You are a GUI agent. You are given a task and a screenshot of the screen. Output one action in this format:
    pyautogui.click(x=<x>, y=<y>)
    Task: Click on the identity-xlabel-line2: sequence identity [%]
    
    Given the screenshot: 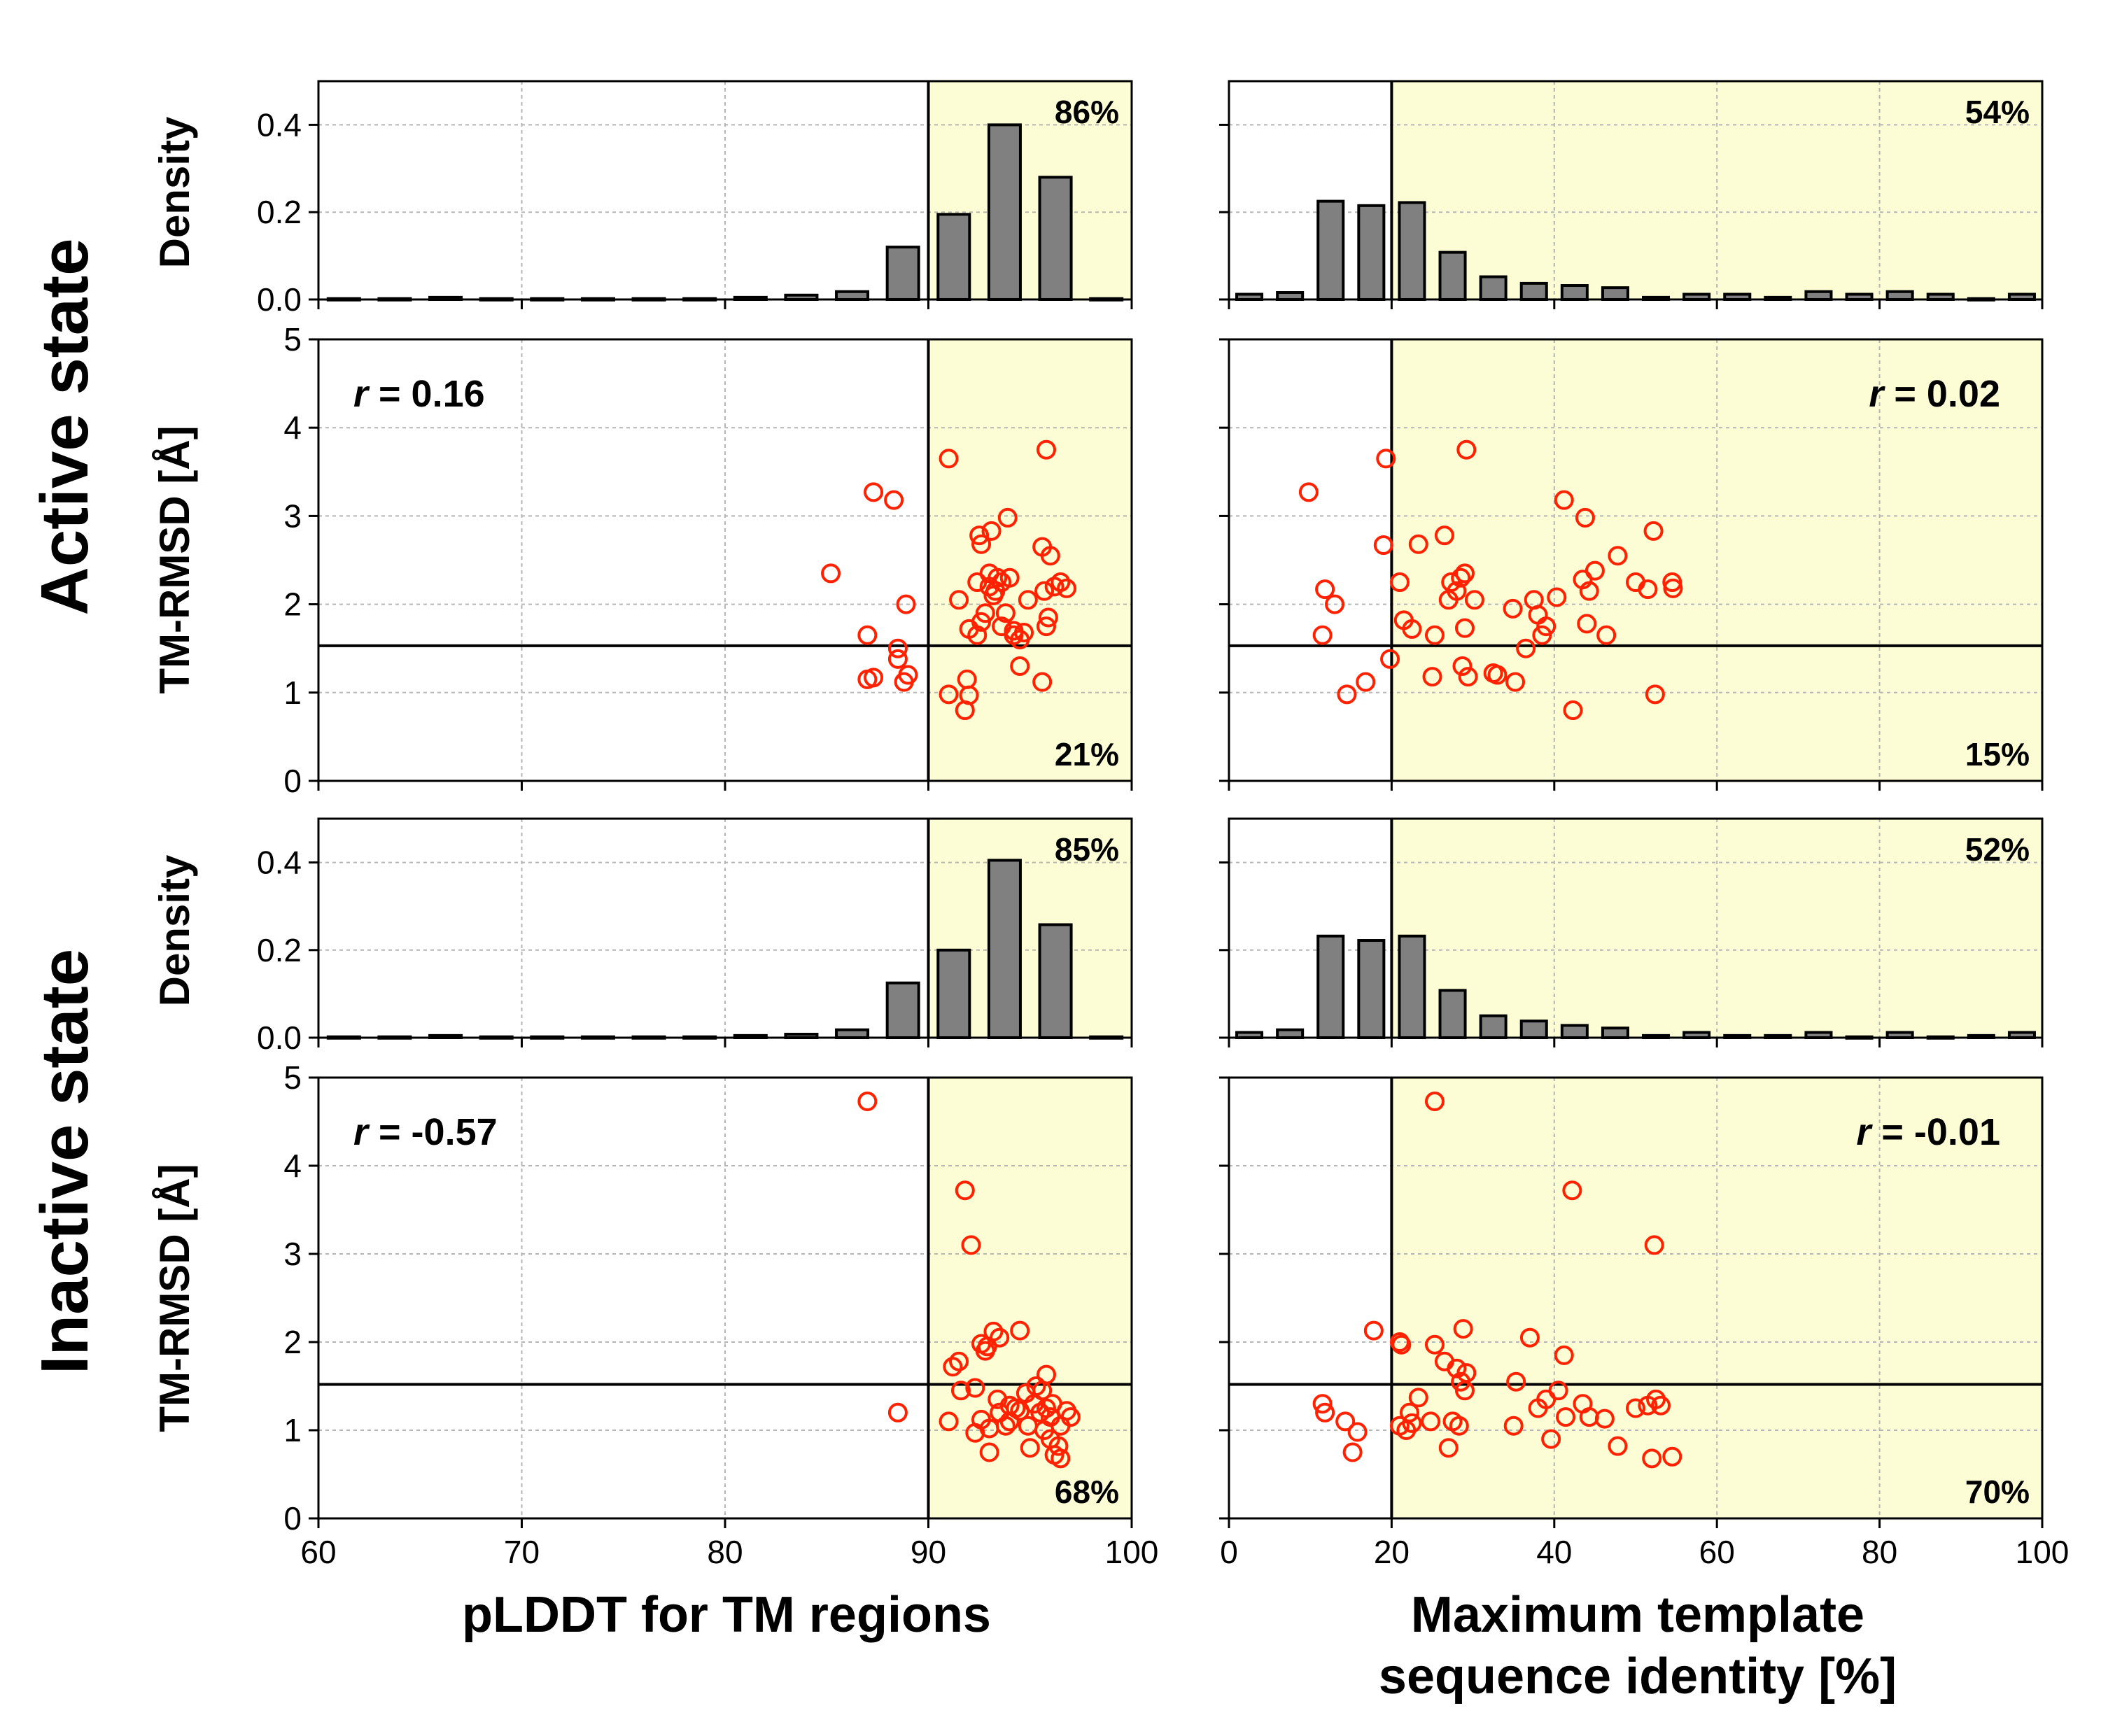 What is the action you would take?
    pyautogui.click(x=1638, y=1677)
    